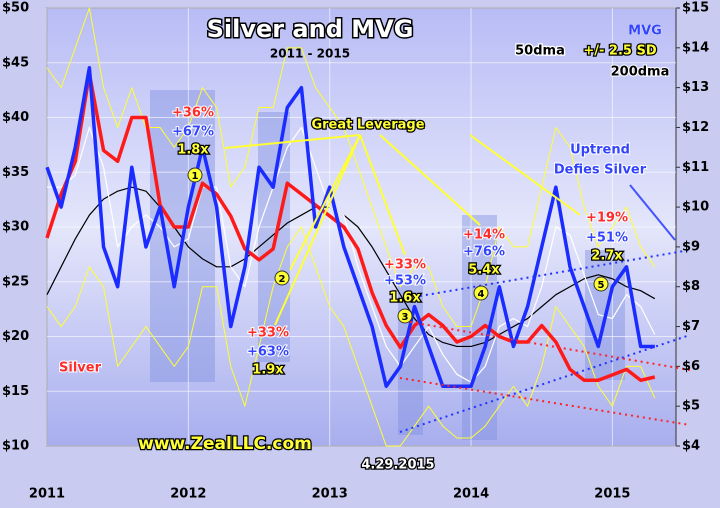 This screenshot has height=508, width=720. I want to click on annotation: 1.6x, so click(405, 298).